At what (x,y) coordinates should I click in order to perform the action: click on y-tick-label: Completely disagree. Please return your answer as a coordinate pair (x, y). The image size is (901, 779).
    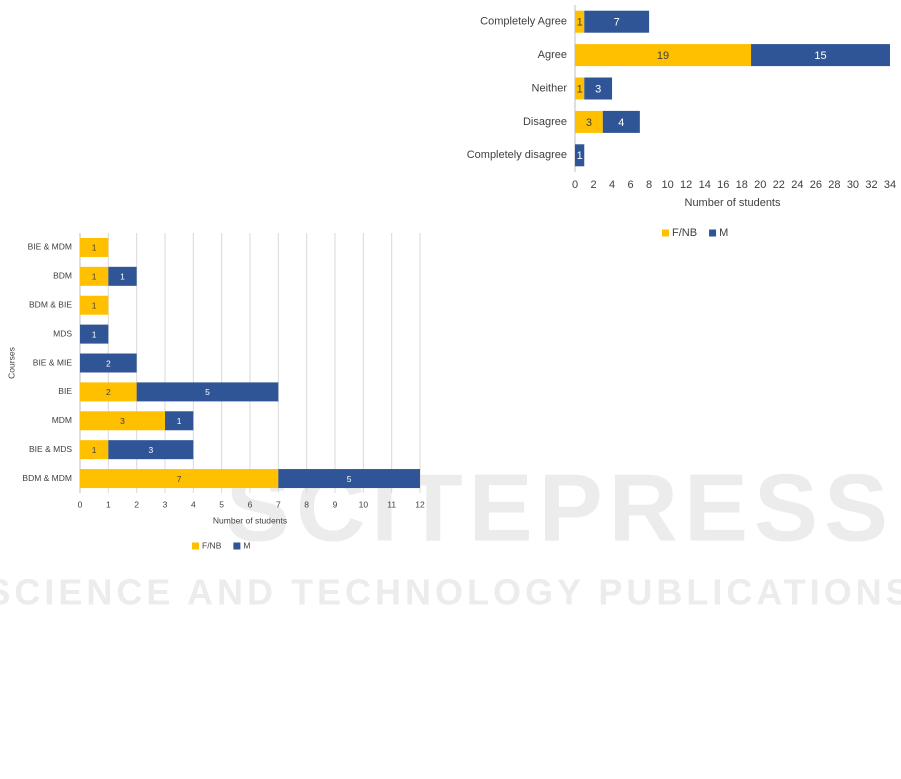
    Looking at the image, I should click on (517, 155).